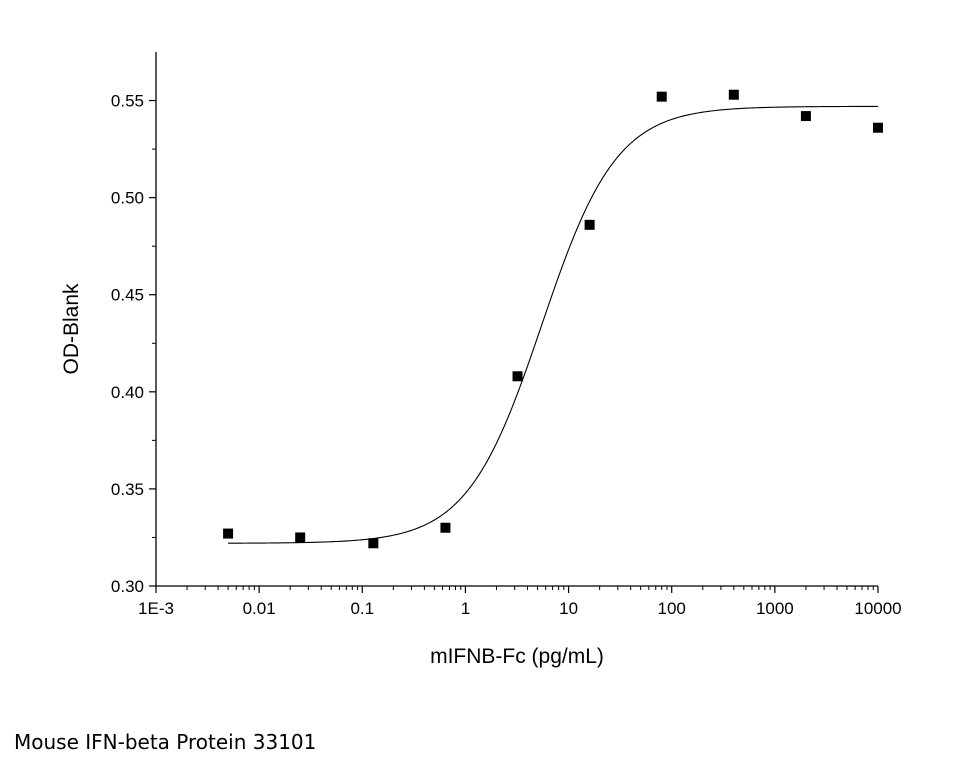  I want to click on y-tick-label: 0.35, so click(127, 489).